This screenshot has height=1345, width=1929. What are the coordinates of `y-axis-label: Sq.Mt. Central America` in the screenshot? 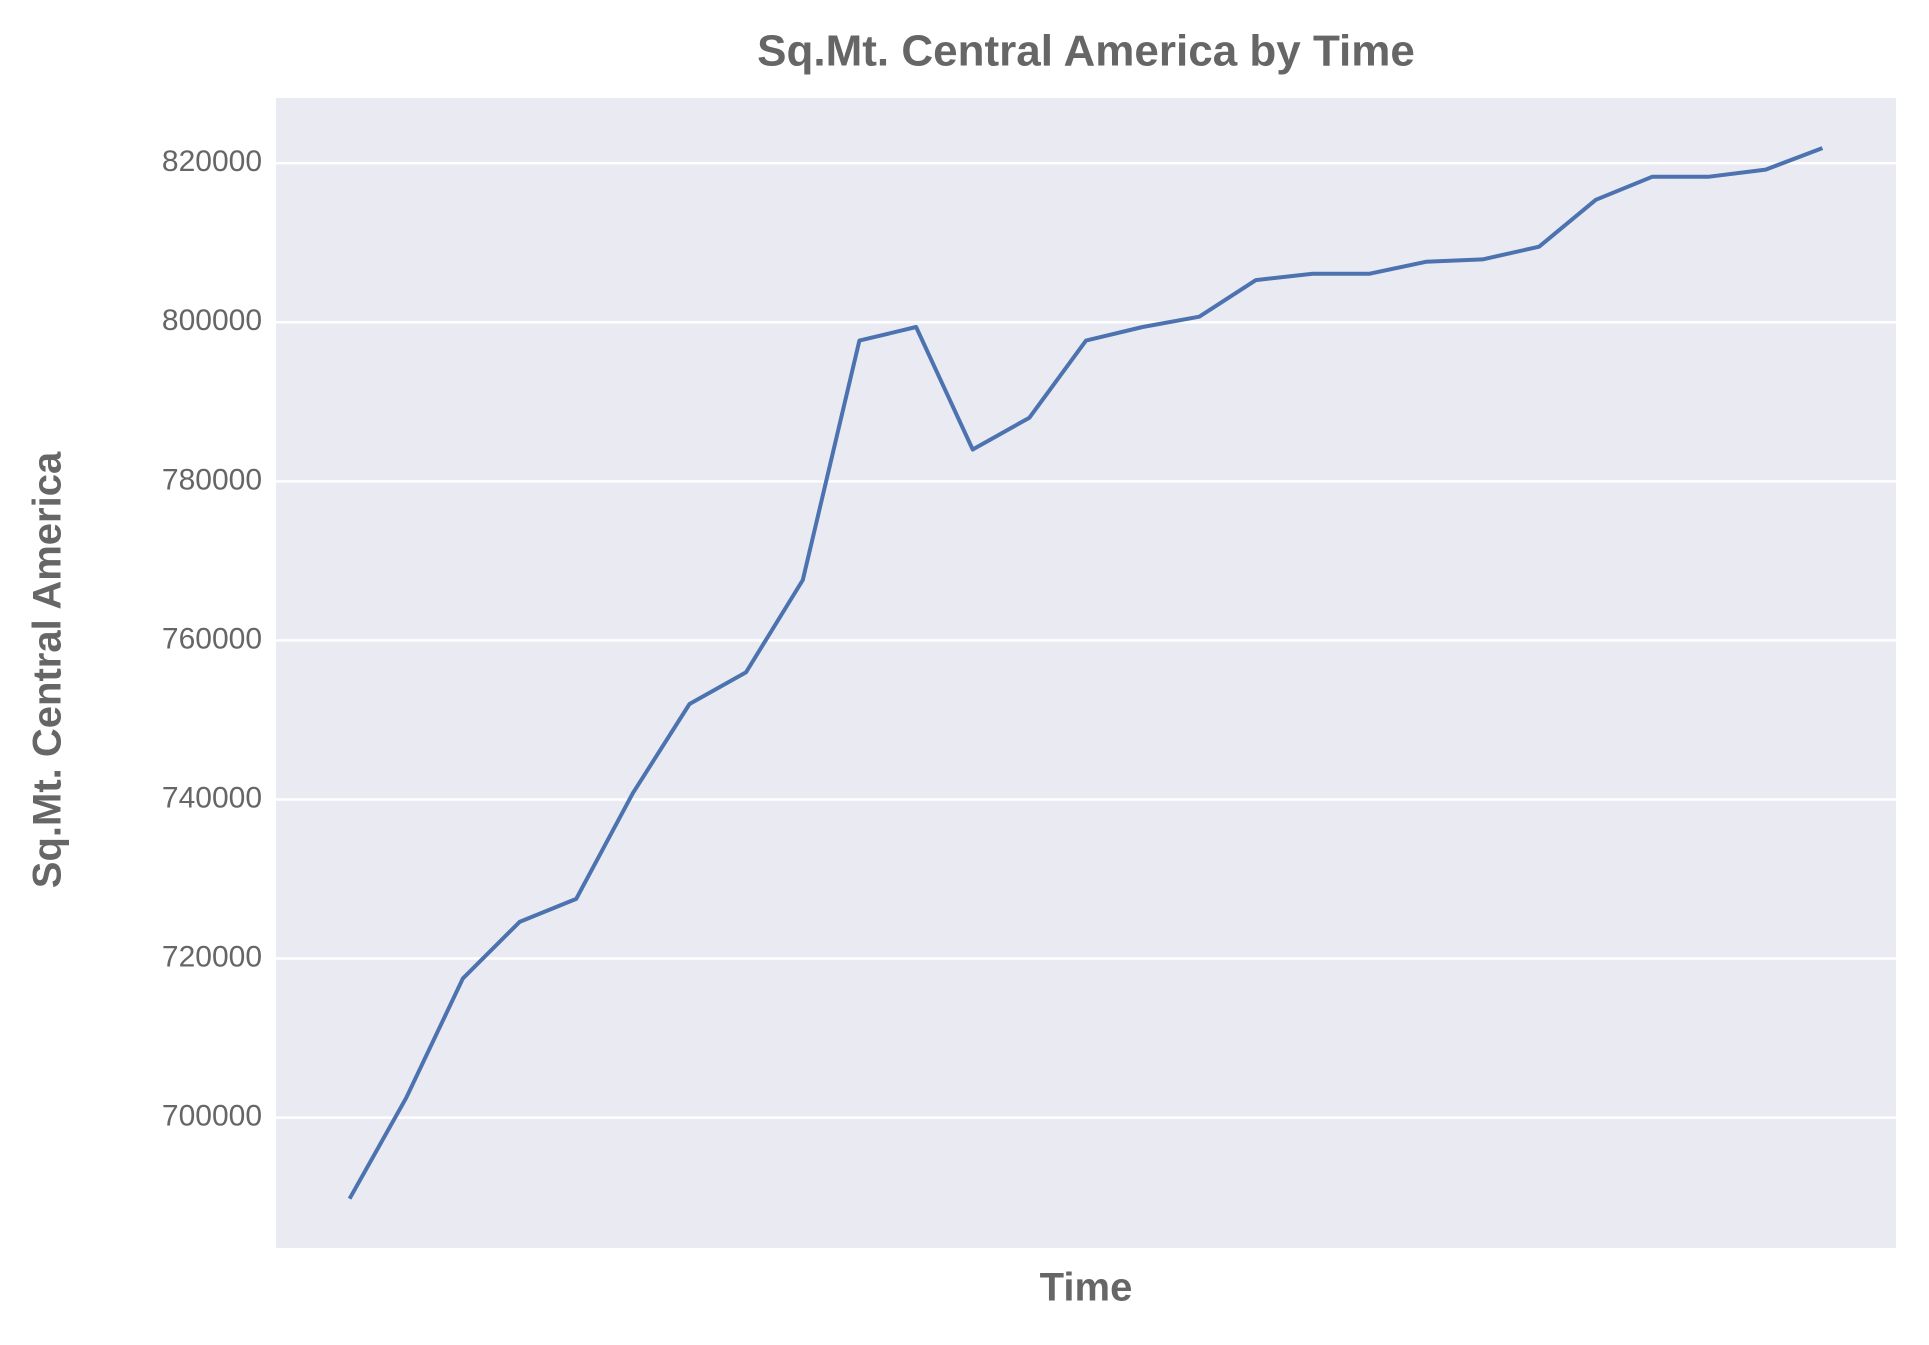 It's located at (48, 669).